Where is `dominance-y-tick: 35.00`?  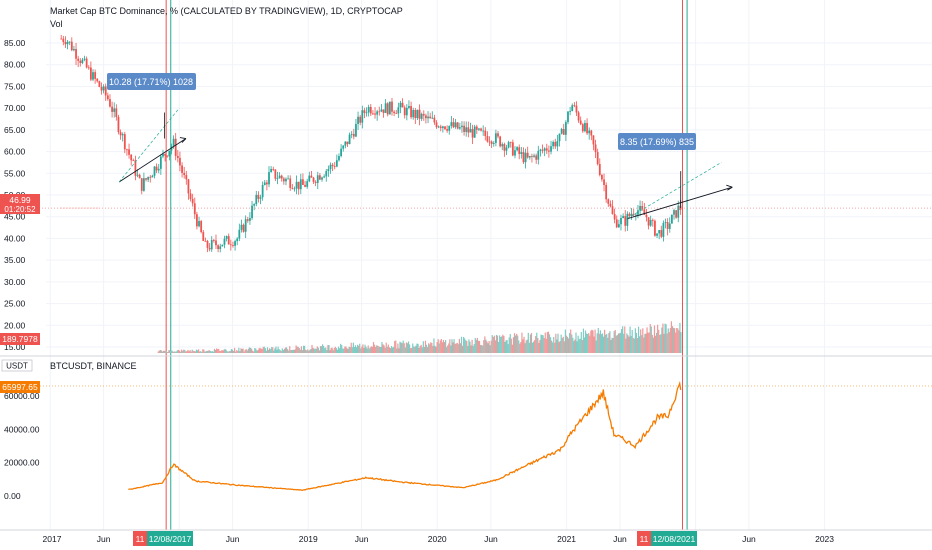 dominance-y-tick: 35.00 is located at coordinates (15, 260).